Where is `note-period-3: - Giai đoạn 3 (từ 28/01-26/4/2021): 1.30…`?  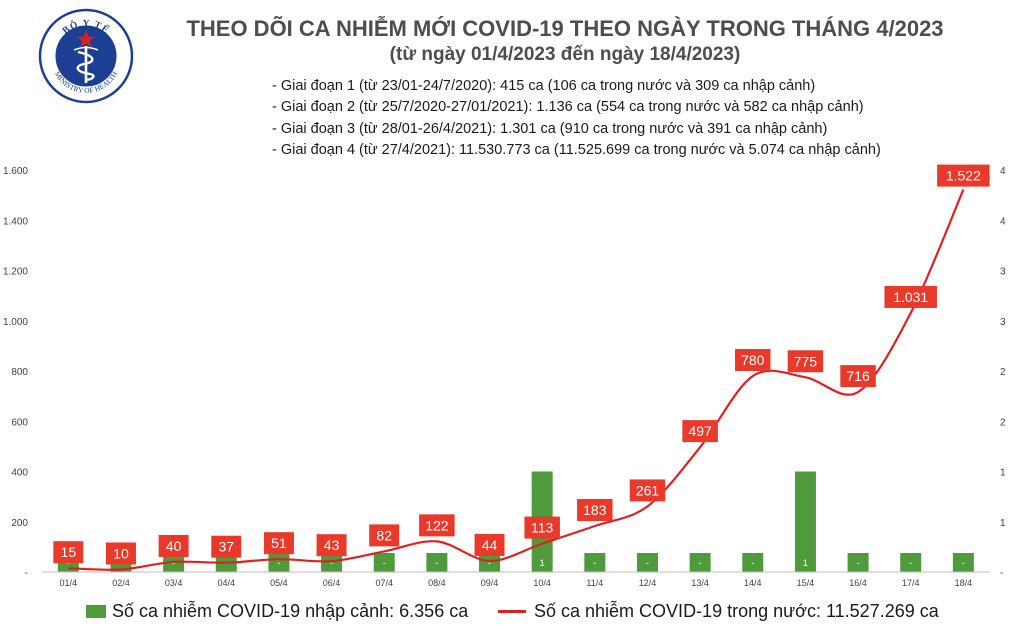 note-period-3: - Giai đoạn 3 (từ 28/01-26/4/2021): 1.30… is located at coordinates (550, 128).